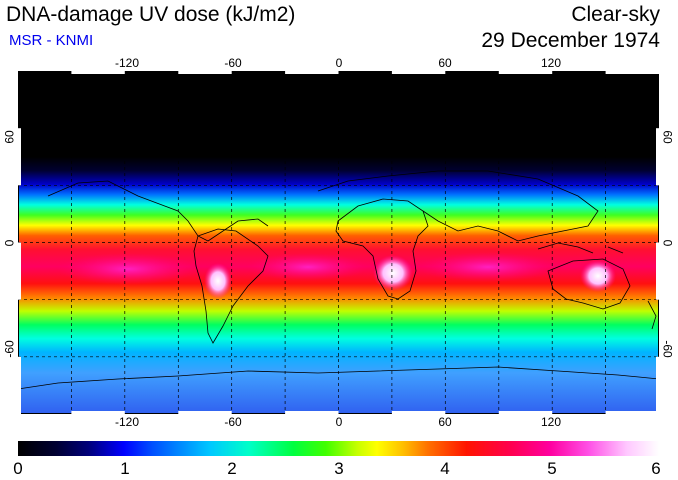 The width and height of the screenshot is (678, 480). What do you see at coordinates (615, 14) in the screenshot?
I see `sky-condition: Clear-sky` at bounding box center [615, 14].